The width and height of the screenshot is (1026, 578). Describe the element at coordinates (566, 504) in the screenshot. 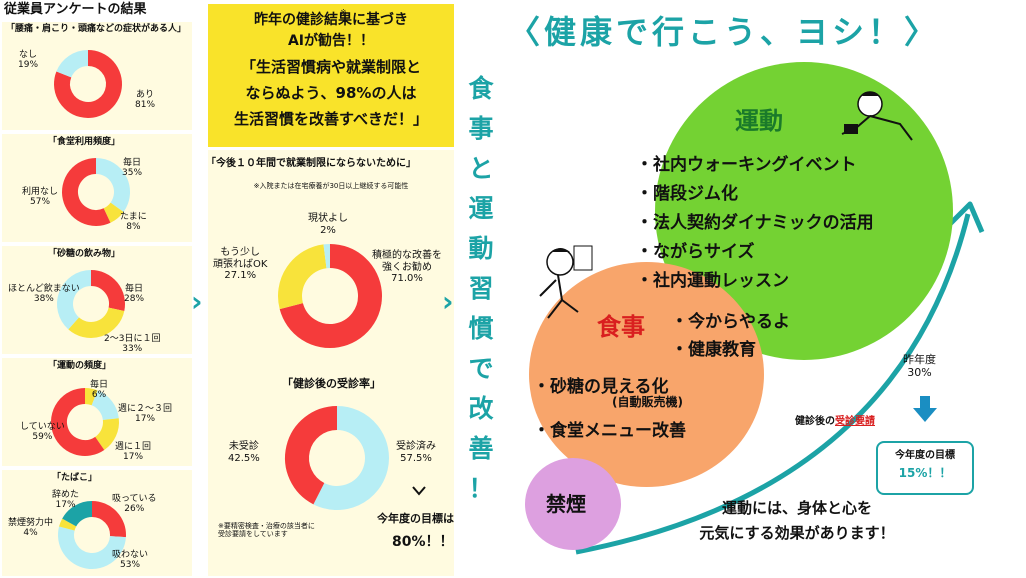

I see `smoke-title: 禁煙` at that location.